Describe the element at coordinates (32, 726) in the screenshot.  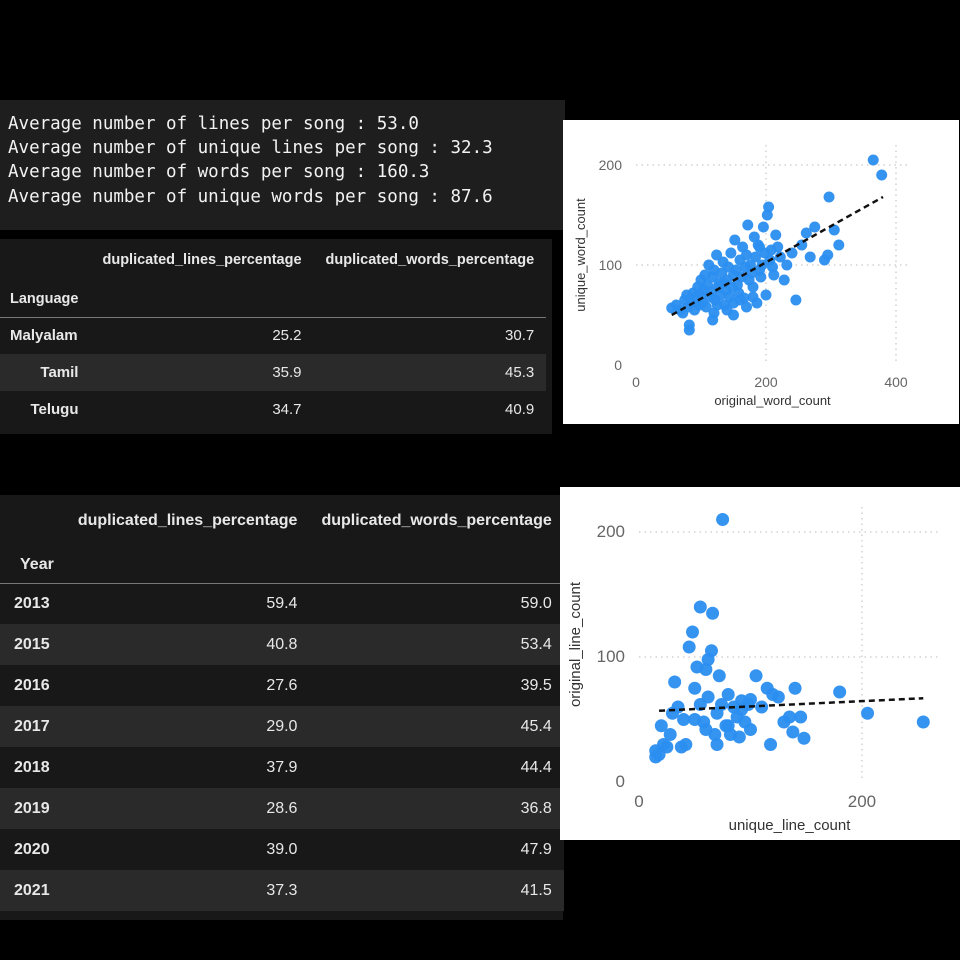
I see `row-label: 2017` at that location.